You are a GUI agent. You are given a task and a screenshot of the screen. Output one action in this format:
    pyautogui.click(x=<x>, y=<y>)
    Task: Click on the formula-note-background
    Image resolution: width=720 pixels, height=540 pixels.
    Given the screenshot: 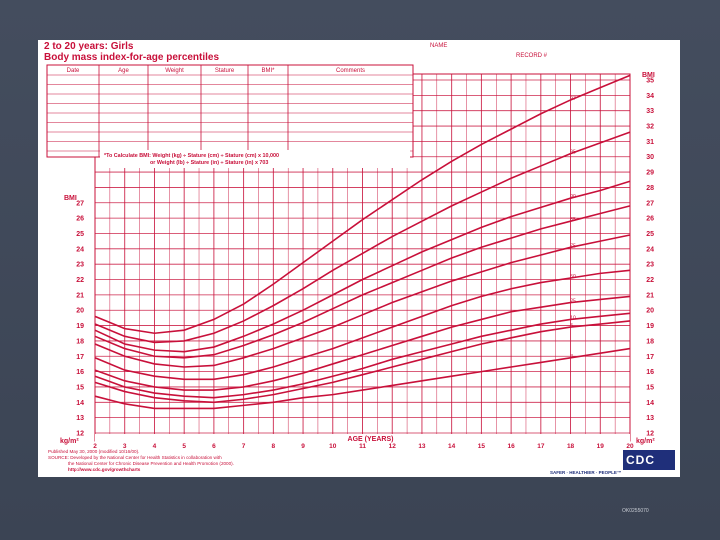 What is the action you would take?
    pyautogui.click(x=255, y=159)
    